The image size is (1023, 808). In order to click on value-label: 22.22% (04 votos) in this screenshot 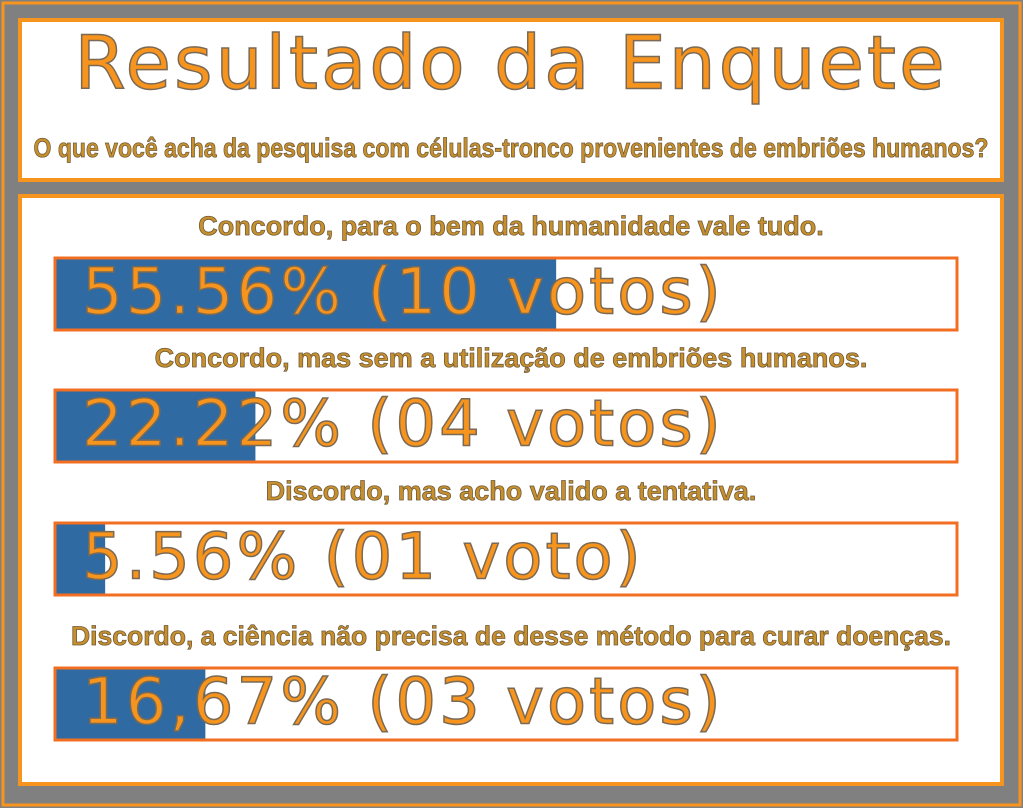, I will do `click(403, 425)`.